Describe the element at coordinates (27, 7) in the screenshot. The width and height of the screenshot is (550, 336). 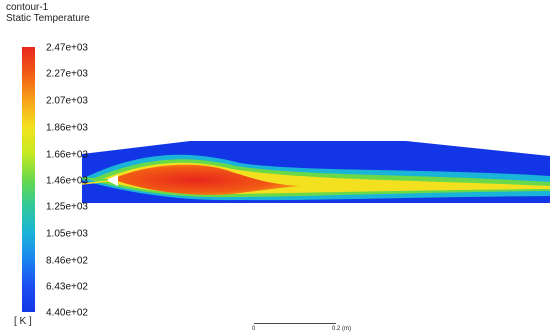
I see `contour-name: contour-1` at that location.